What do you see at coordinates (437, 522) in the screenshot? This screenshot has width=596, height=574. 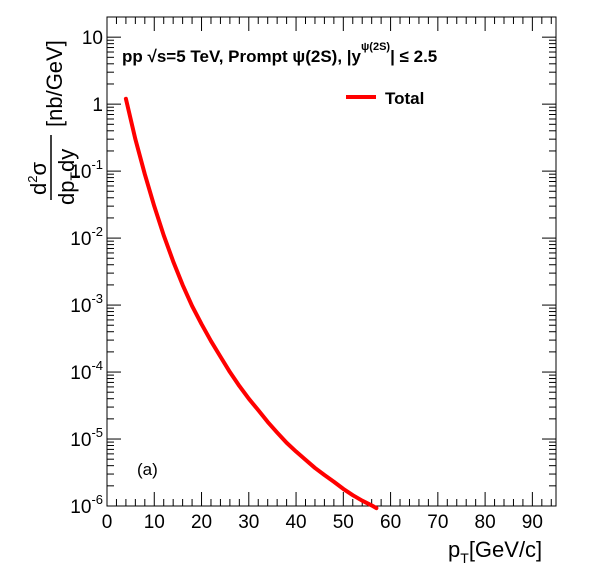 I see `x-tick-label: 70` at bounding box center [437, 522].